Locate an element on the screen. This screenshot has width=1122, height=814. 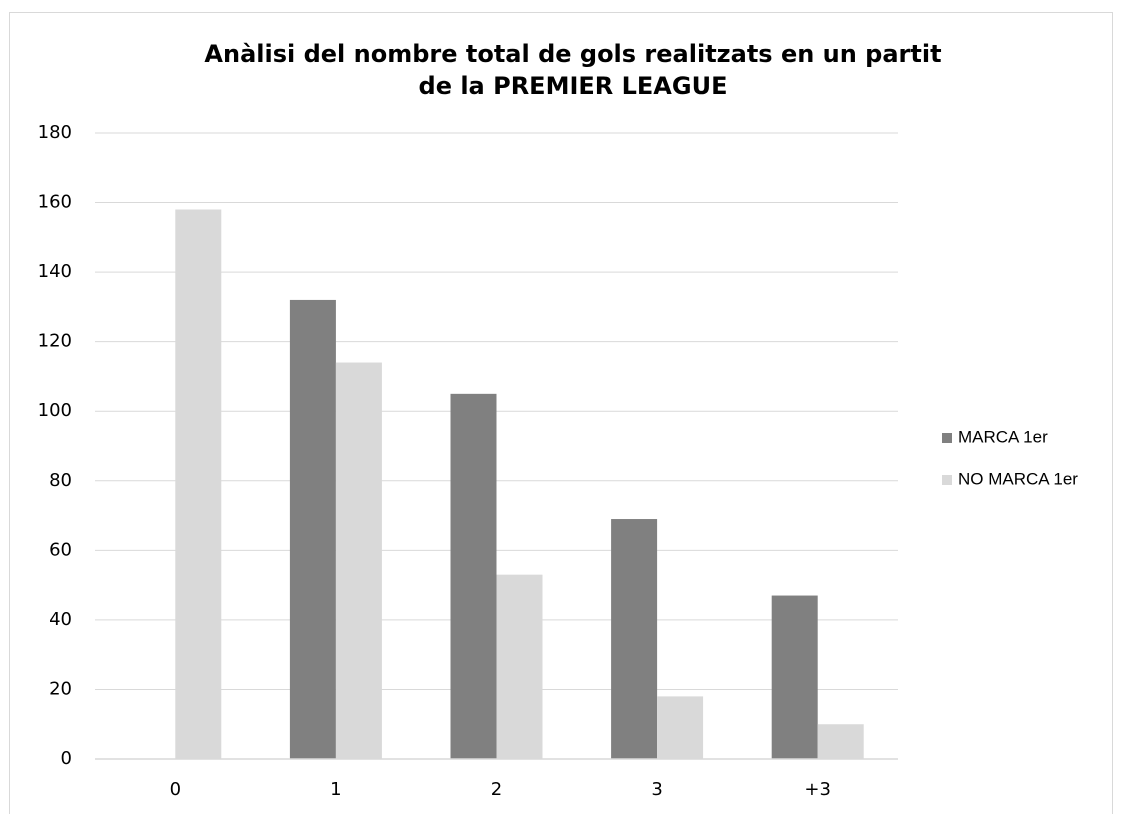
y-tick-label: 80 is located at coordinates (60, 480).